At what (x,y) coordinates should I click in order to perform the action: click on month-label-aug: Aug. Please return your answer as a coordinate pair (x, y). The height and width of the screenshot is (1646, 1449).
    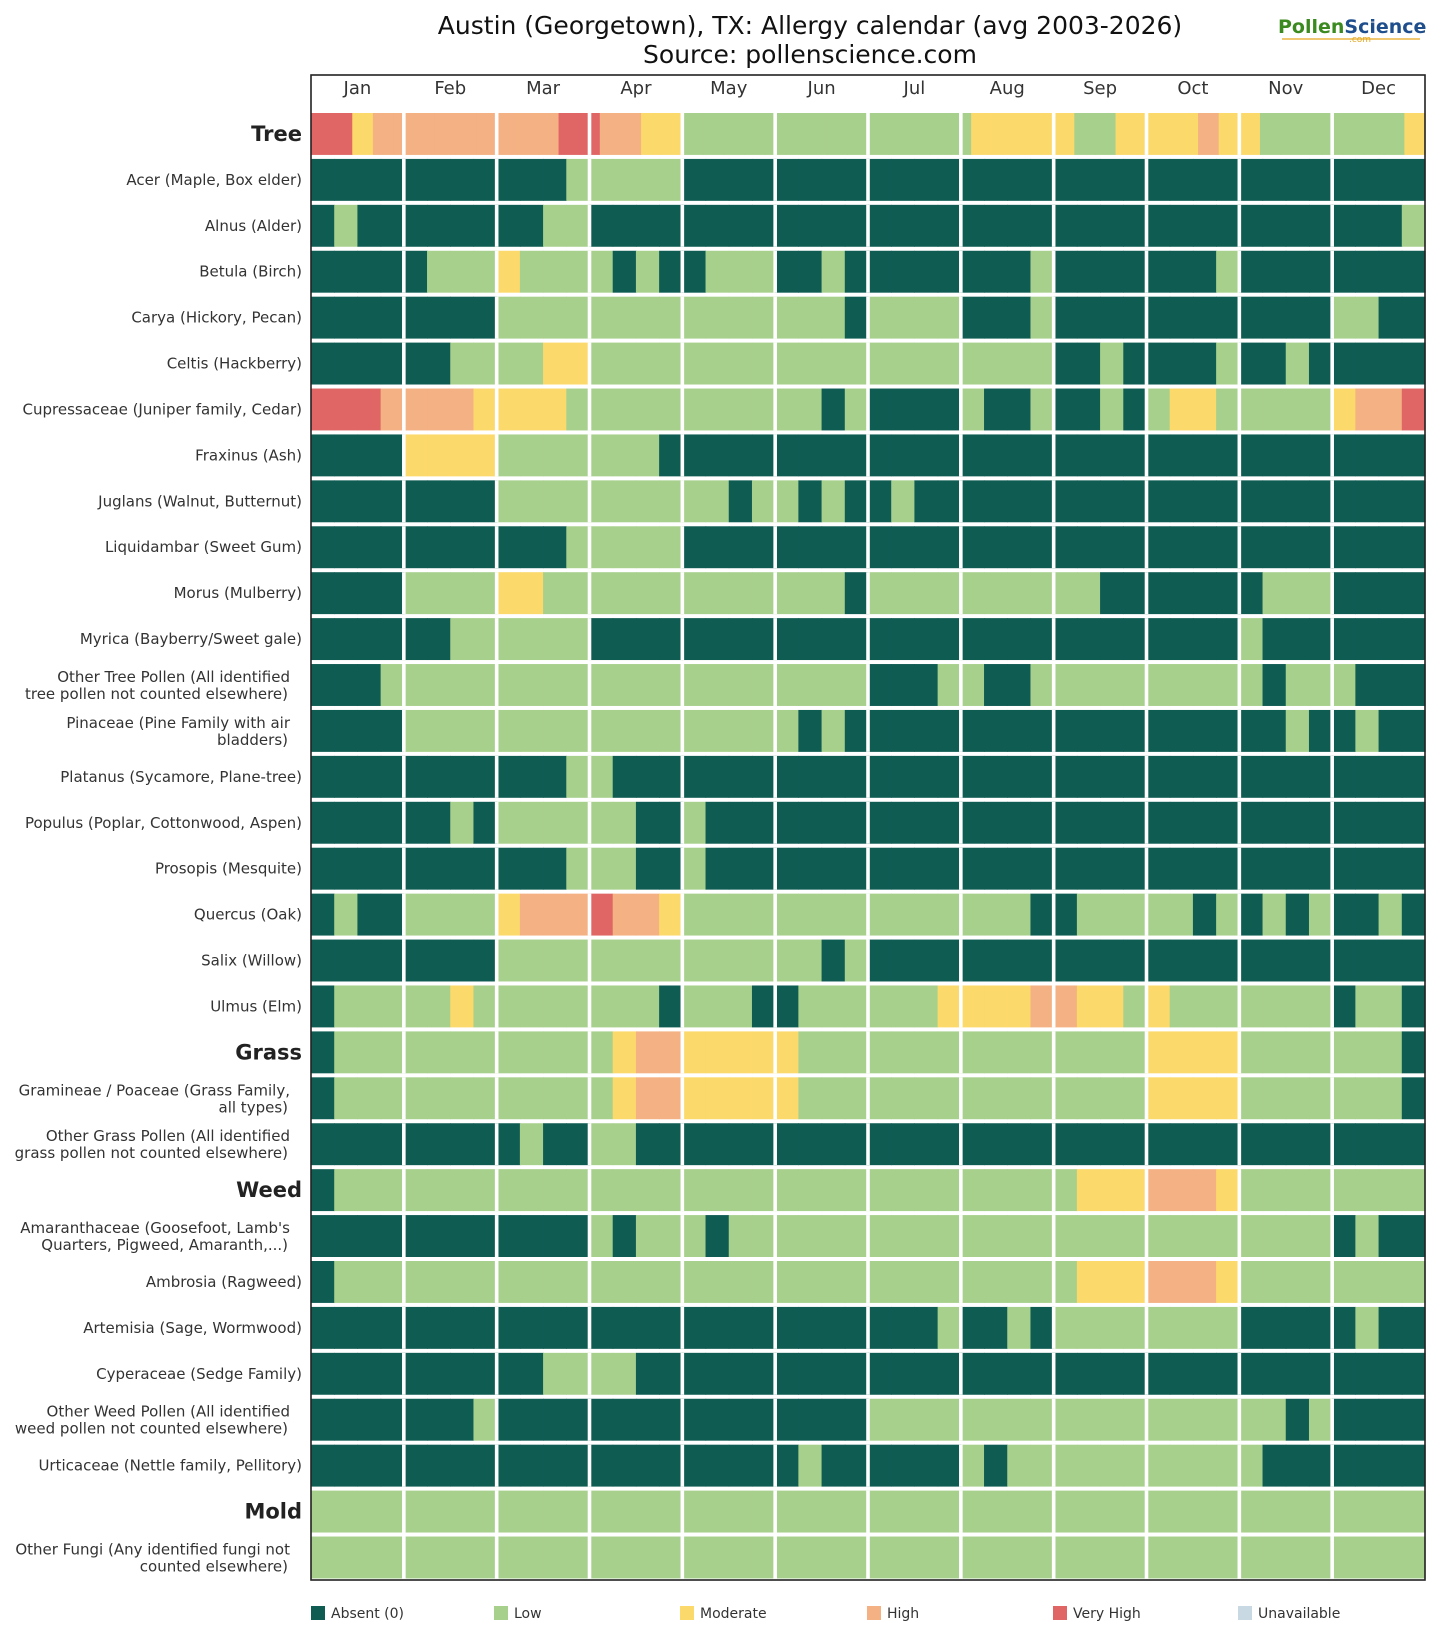
    Looking at the image, I should click on (1007, 88).